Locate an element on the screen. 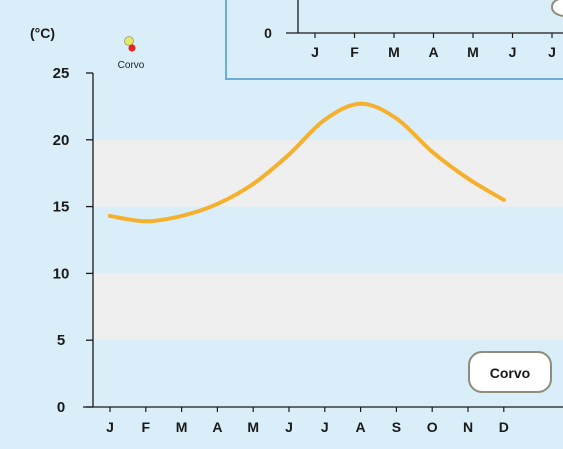 This screenshot has width=563, height=449. legend-label: Corvo is located at coordinates (131, 65).